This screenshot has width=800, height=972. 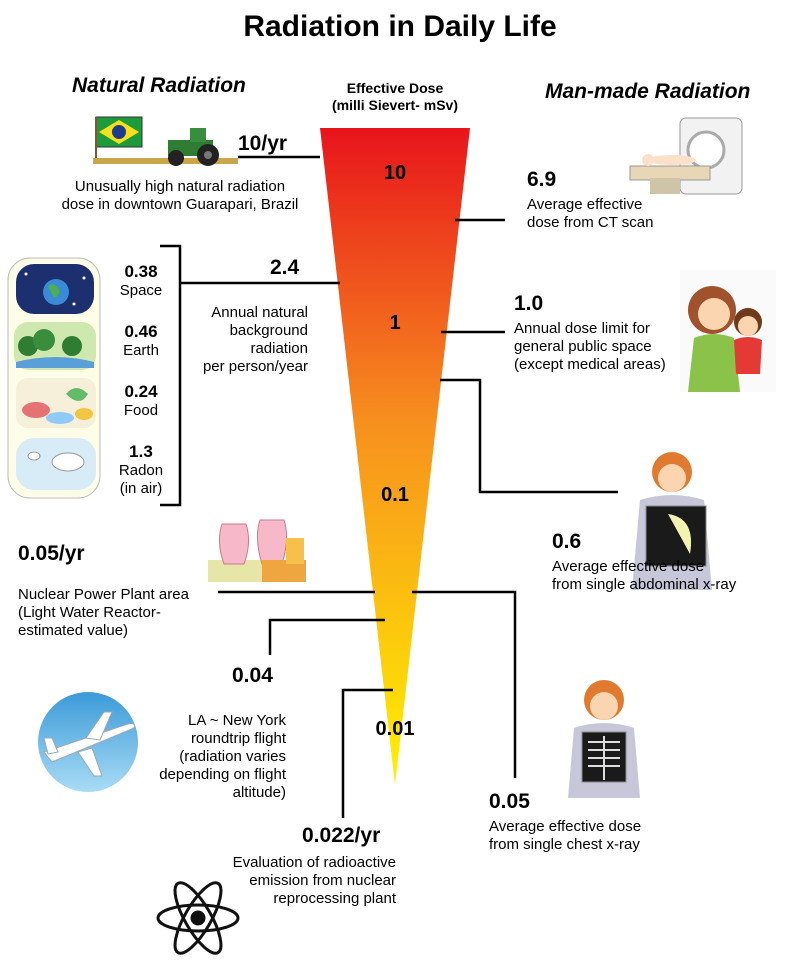 I want to click on brazil-tractor-icon, so click(x=165, y=141).